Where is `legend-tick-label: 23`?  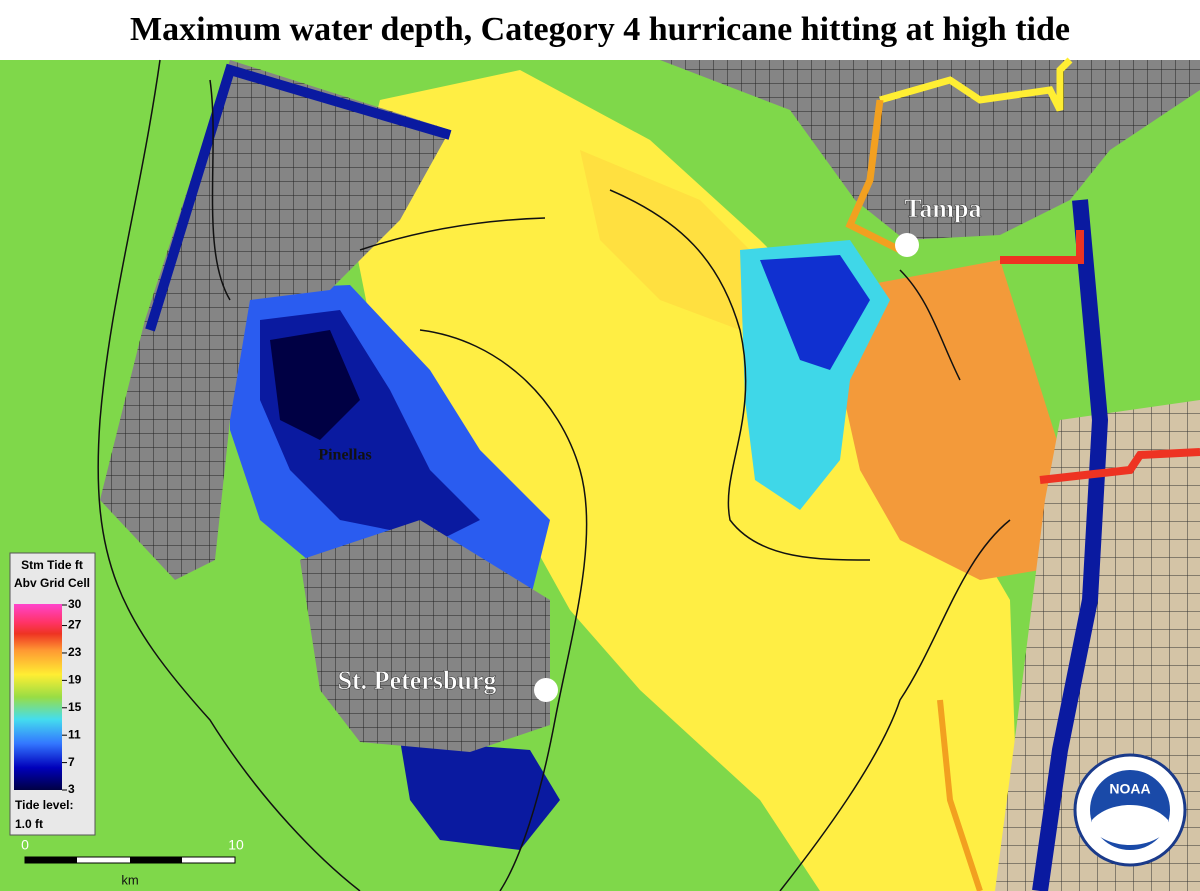 legend-tick-label: 23 is located at coordinates (75, 652).